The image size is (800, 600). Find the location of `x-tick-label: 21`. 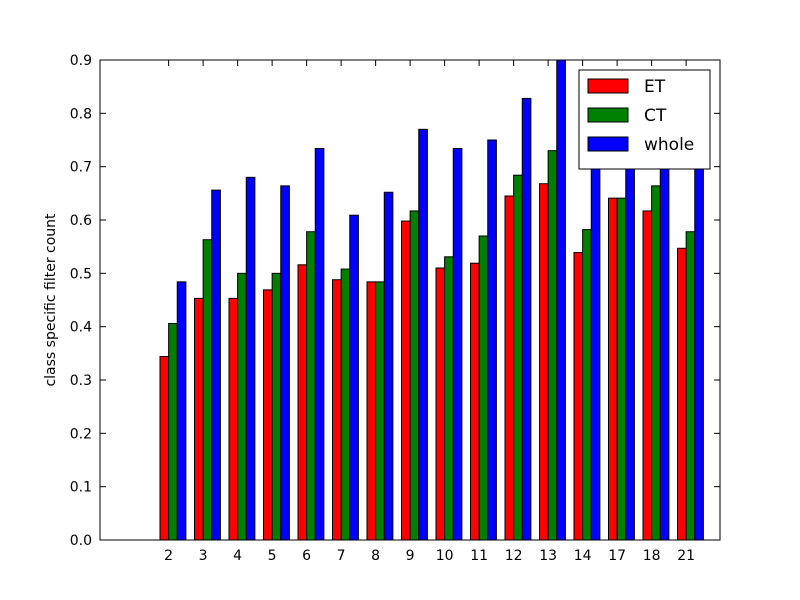

x-tick-label: 21 is located at coordinates (686, 556).